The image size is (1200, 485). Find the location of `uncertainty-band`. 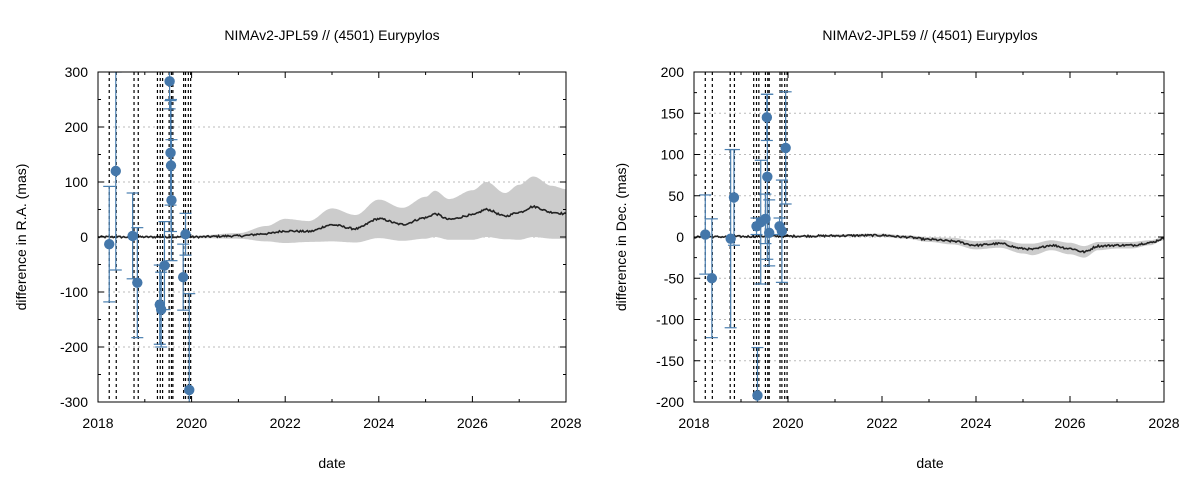

uncertainty-band is located at coordinates (332, 209).